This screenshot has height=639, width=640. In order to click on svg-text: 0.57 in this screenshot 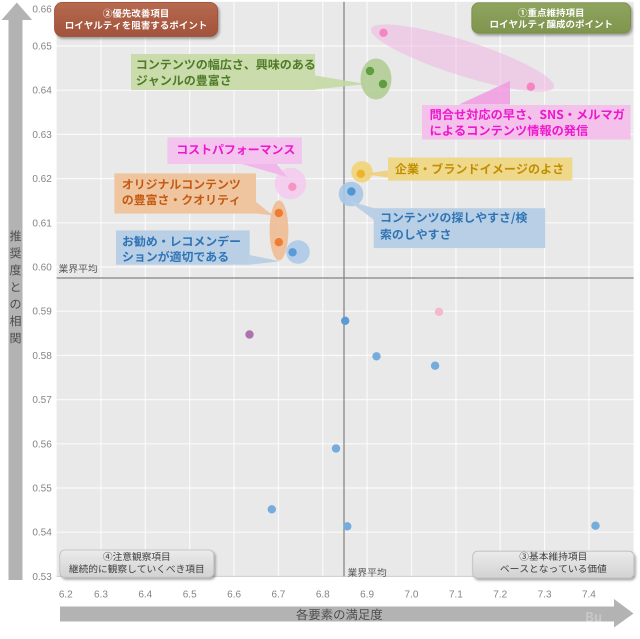, I will do `click(42, 400)`.